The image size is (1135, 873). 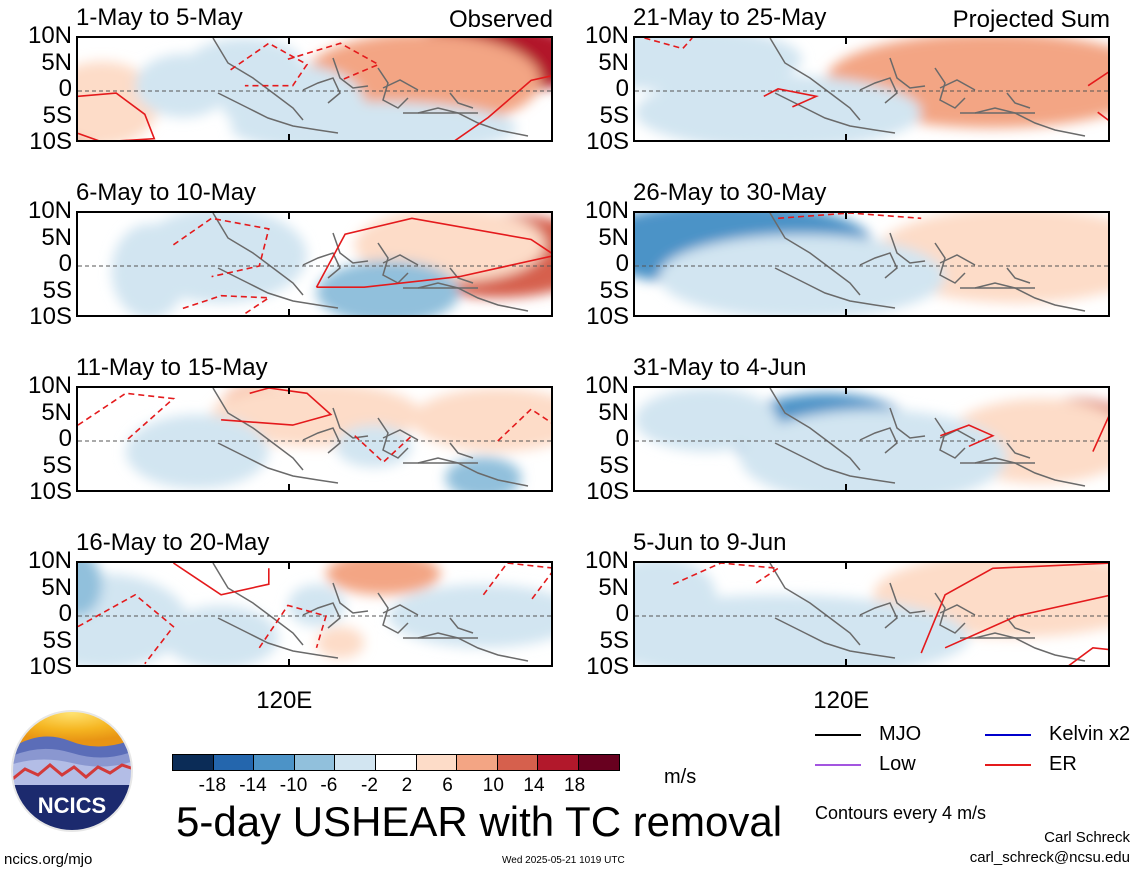 I want to click on colorbar-tick: -18, so click(x=212, y=785).